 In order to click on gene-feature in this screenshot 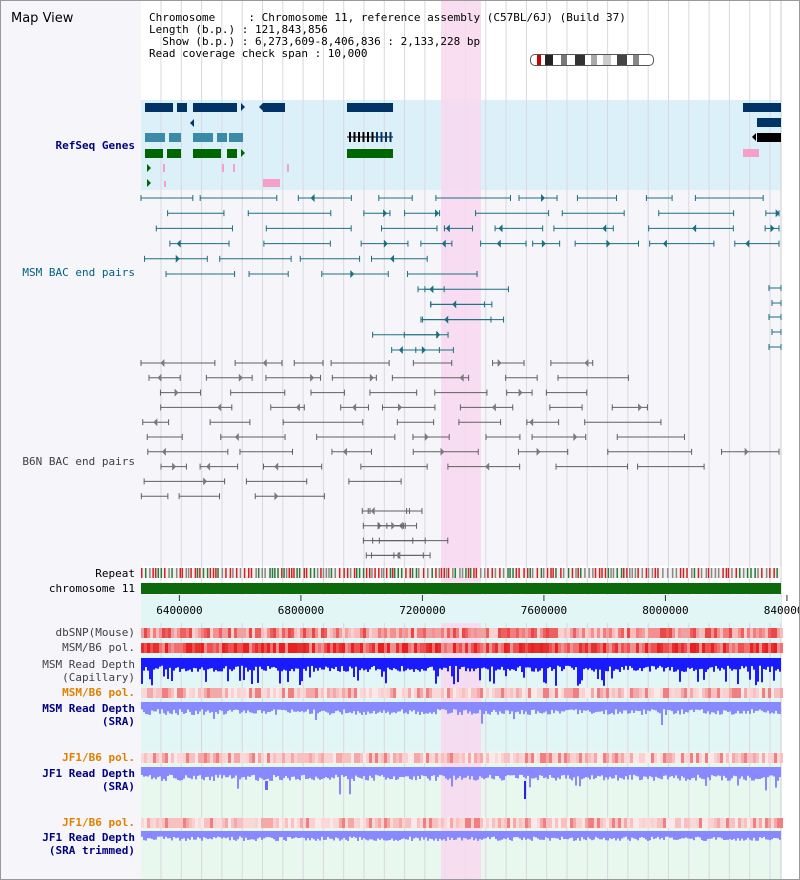, I will do `click(372, 137)`.